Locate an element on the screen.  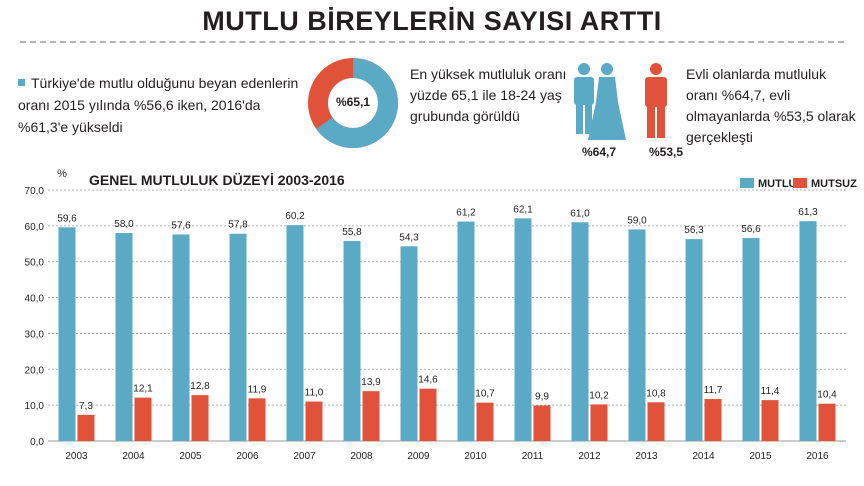
bullet-icon is located at coordinates (21, 82).